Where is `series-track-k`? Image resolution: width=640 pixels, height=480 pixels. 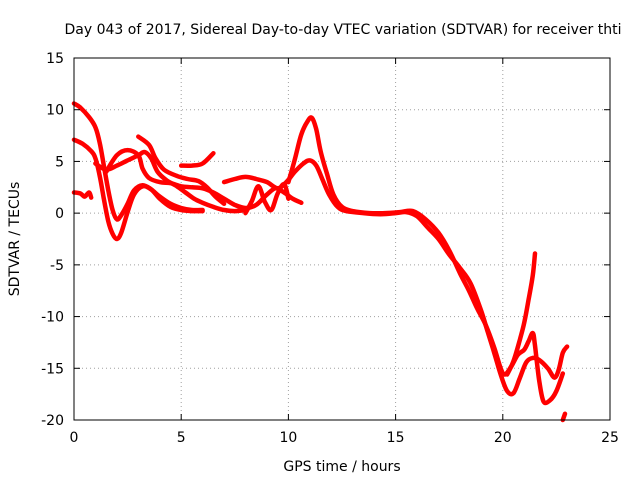 series-track-k is located at coordinates (267, 198).